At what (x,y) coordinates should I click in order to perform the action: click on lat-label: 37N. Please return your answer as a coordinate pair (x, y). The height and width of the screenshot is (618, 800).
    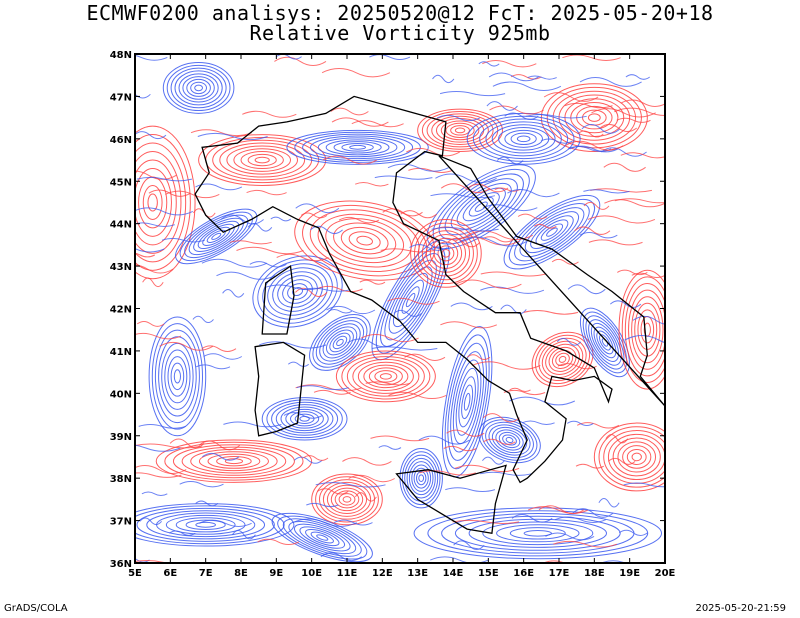
    Looking at the image, I should click on (121, 522).